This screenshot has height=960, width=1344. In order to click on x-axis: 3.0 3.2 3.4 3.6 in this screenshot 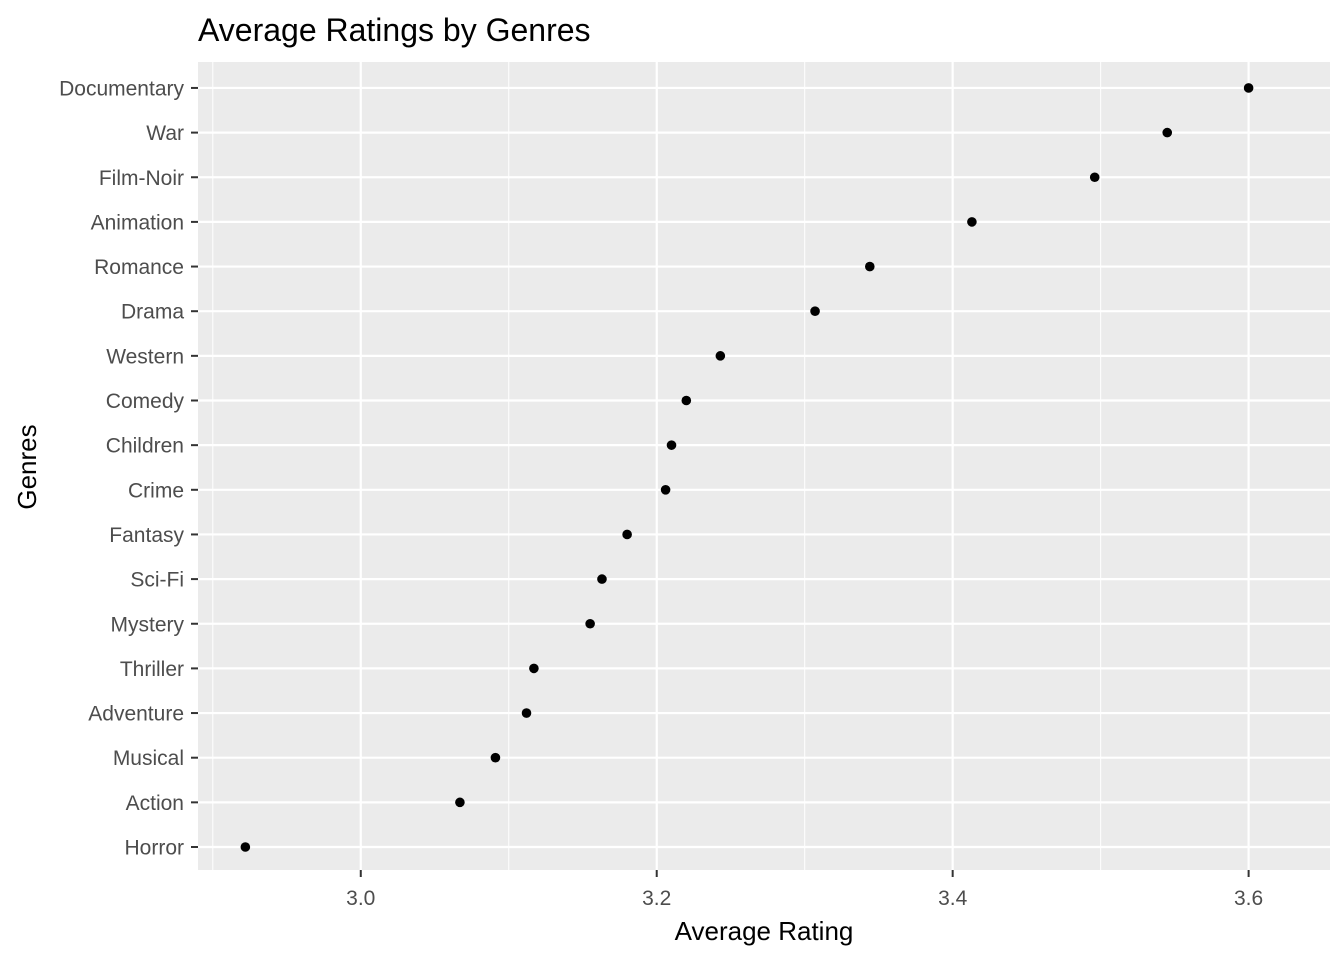, I will do `click(804, 890)`.